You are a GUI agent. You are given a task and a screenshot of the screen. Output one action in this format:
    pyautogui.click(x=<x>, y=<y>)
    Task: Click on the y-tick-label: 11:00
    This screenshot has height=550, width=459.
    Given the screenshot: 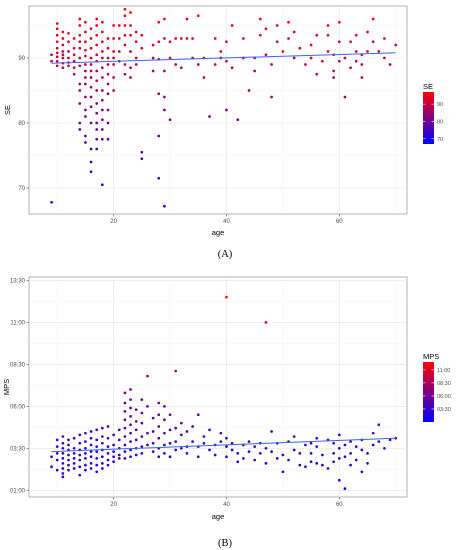 What is the action you would take?
    pyautogui.click(x=17, y=323)
    